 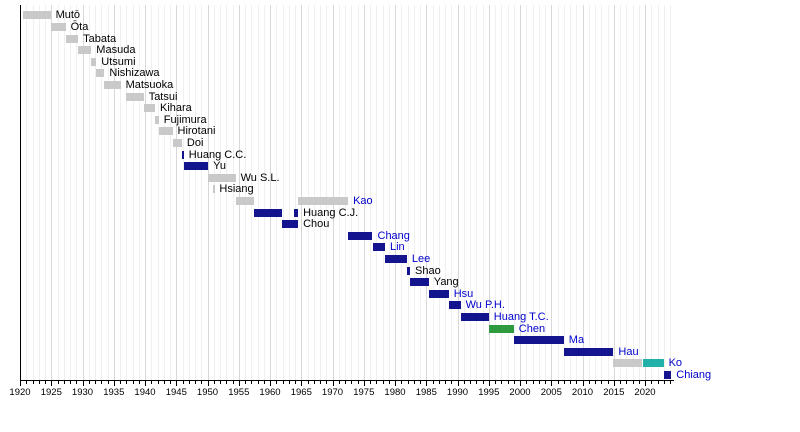 What do you see at coordinates (260, 177) in the screenshot?
I see `row-label: Wu S.L.` at bounding box center [260, 177].